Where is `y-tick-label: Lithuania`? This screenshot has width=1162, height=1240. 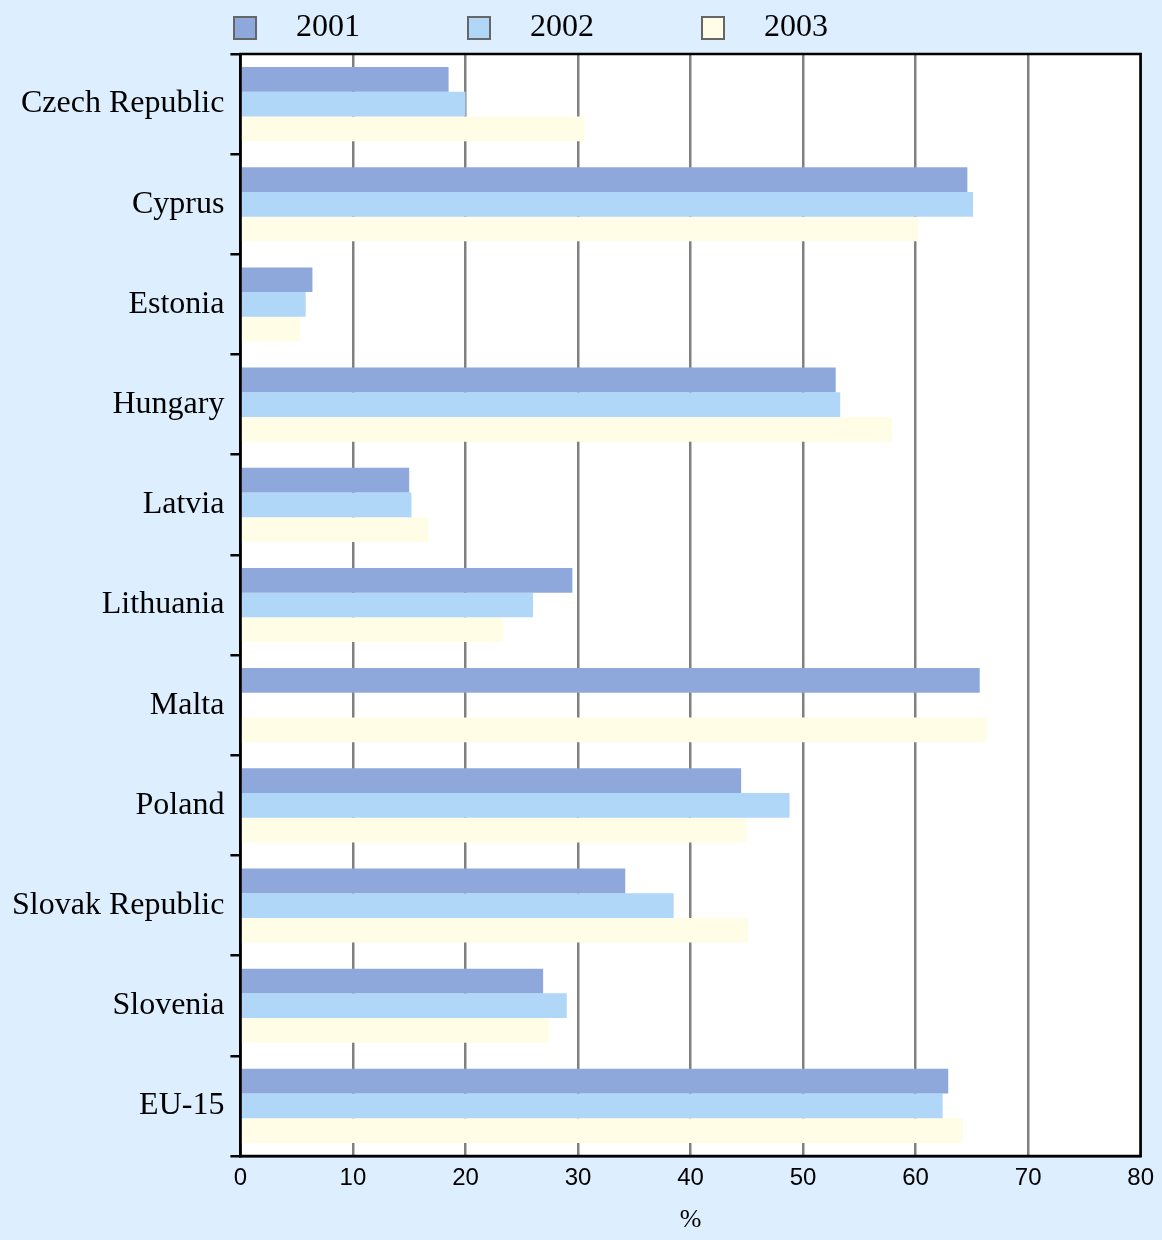 y-tick-label: Lithuania is located at coordinates (163, 602).